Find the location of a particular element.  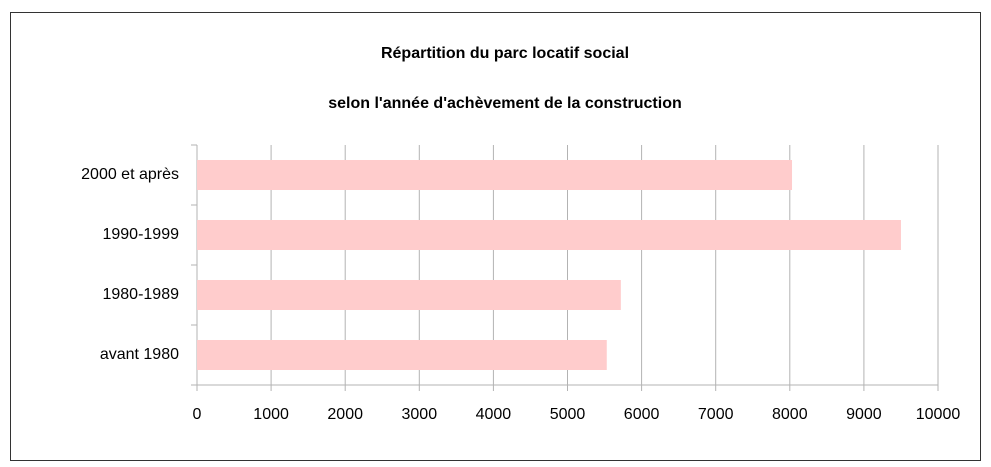

y-tick-label: avant 1980 is located at coordinates (139, 354).